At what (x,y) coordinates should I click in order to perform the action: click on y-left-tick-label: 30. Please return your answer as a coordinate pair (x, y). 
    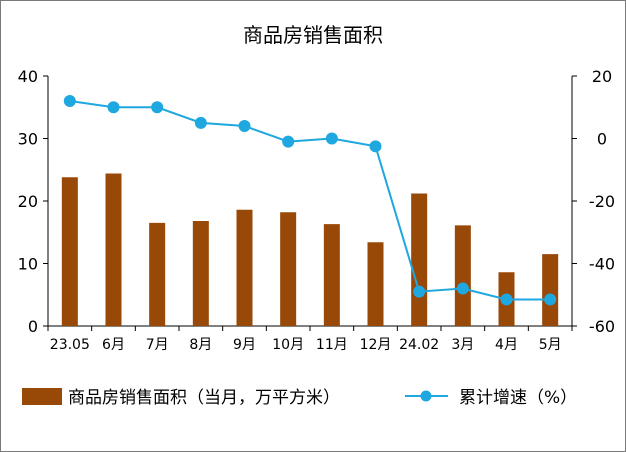
    Looking at the image, I should click on (28, 139).